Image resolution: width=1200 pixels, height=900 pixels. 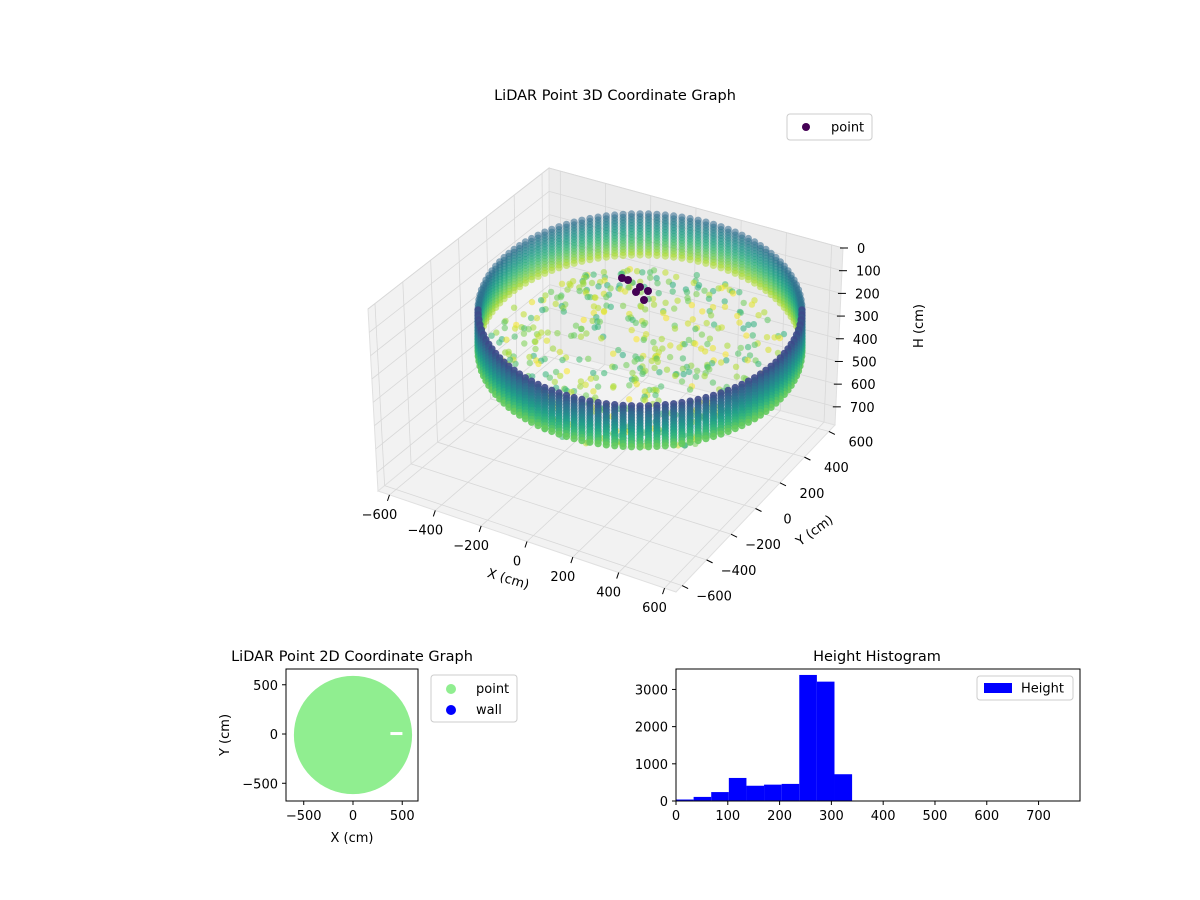 I want to click on scatter-3d-y-tick, so click(x=783, y=484).